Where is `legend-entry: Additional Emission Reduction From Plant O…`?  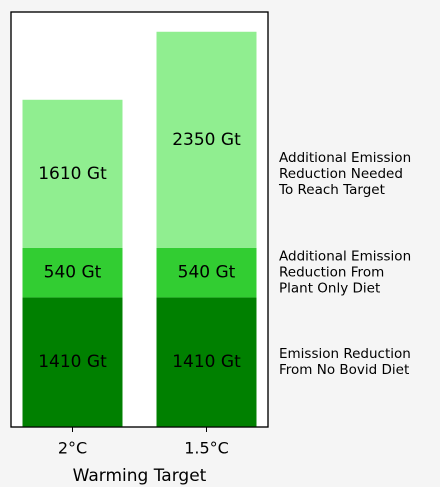 legend-entry: Additional Emission Reduction From Plant O… is located at coordinates (345, 273).